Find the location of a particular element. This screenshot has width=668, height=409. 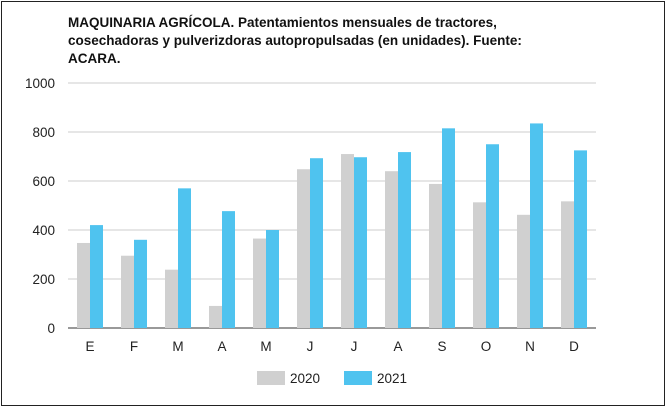

x-tick-label: E is located at coordinates (89, 346).